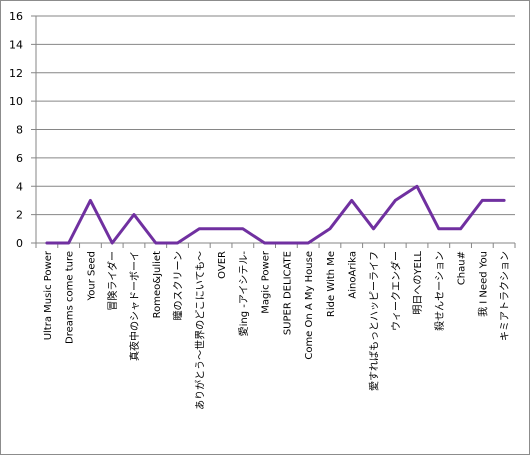 The image size is (530, 455). What do you see at coordinates (16, 44) in the screenshot?
I see `y-tick-label: 14` at bounding box center [16, 44].